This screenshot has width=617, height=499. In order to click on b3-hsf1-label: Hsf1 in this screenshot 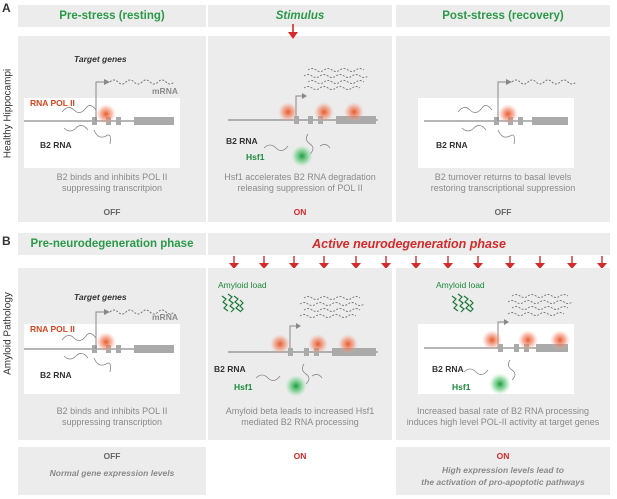, I will do `click(461, 387)`.